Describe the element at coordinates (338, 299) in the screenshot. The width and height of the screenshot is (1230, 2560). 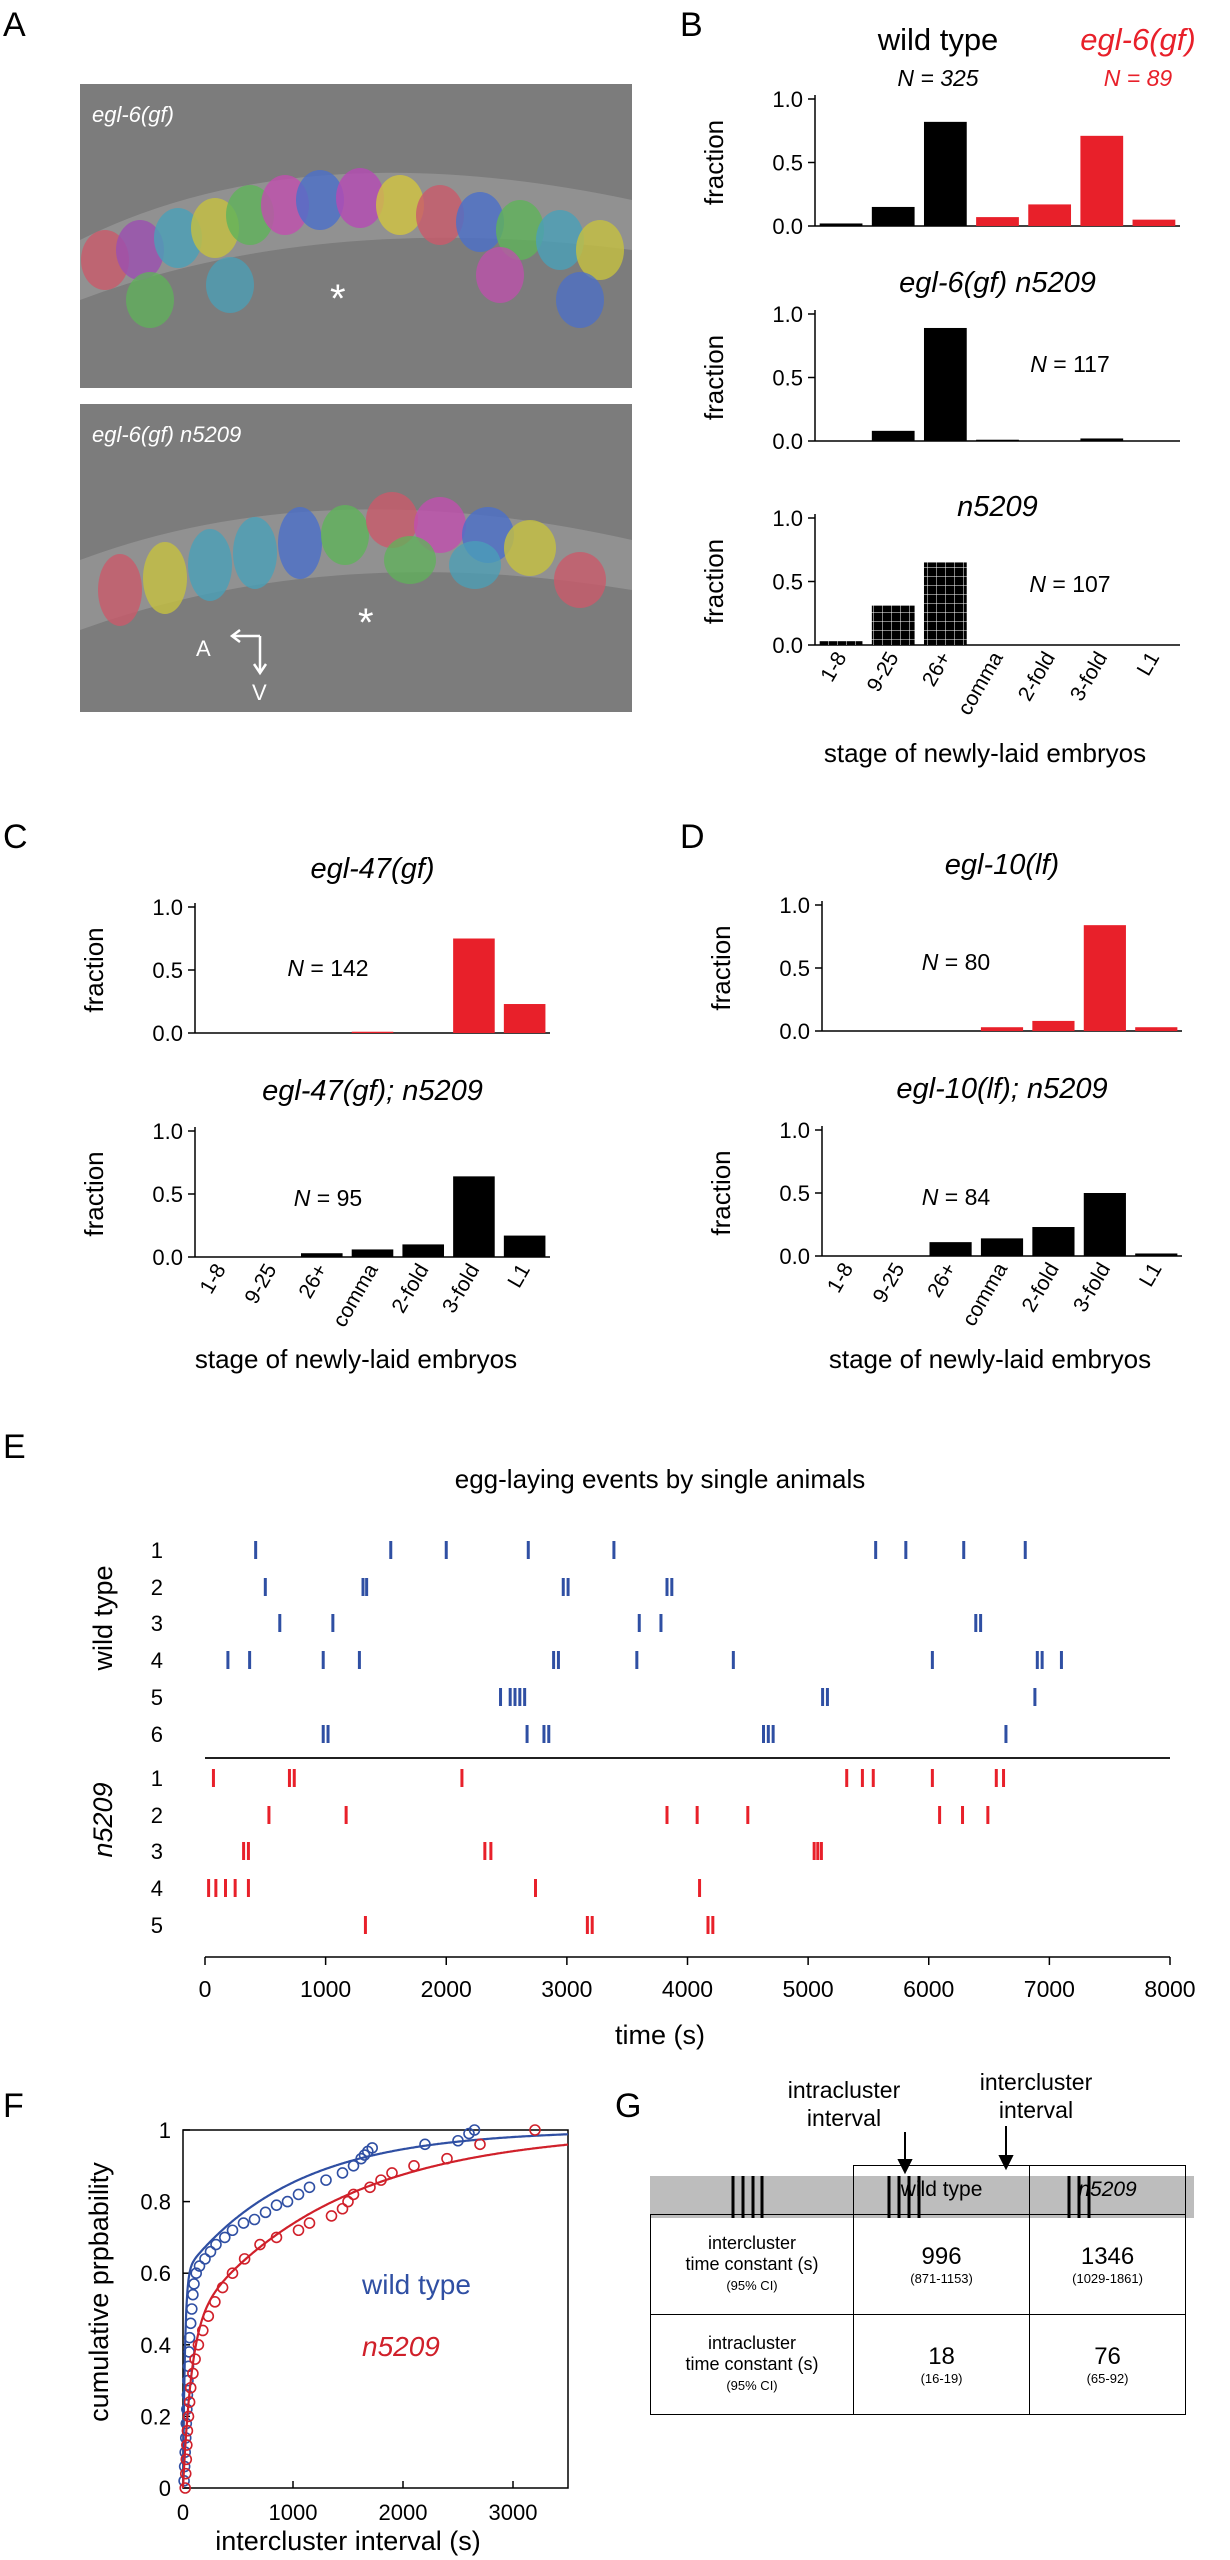
I see `vulva-asterisk-top: *` at that location.